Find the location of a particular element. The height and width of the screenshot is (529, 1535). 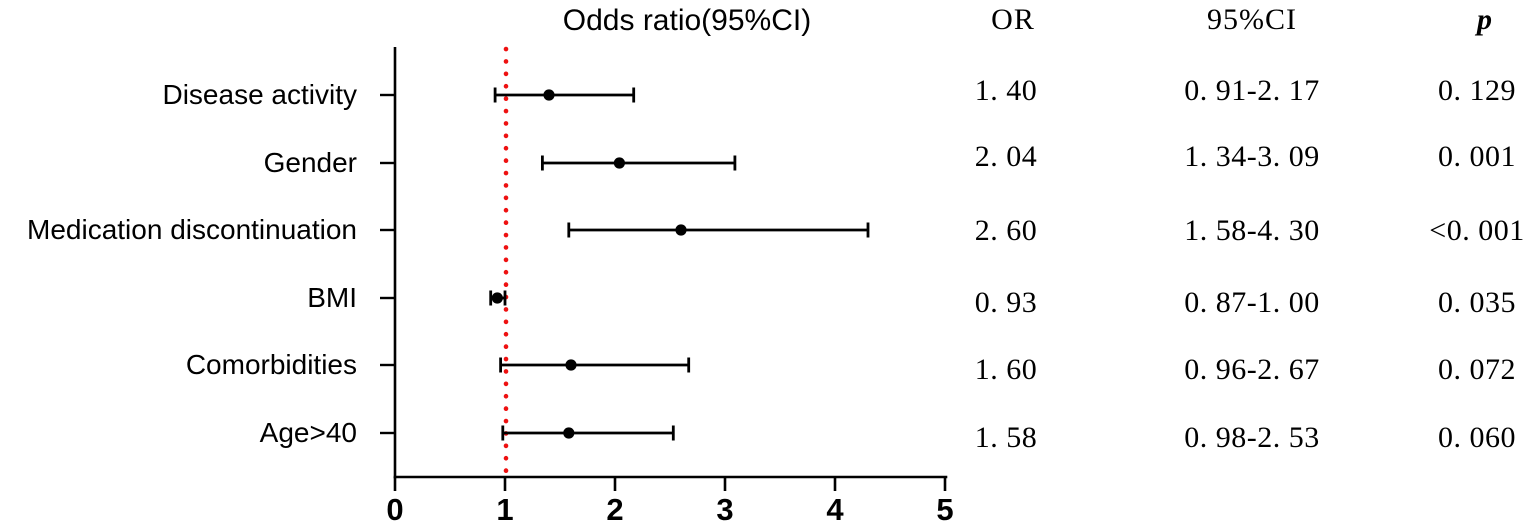

plot-title: Odds ratio(95%CI) is located at coordinates (687, 20).